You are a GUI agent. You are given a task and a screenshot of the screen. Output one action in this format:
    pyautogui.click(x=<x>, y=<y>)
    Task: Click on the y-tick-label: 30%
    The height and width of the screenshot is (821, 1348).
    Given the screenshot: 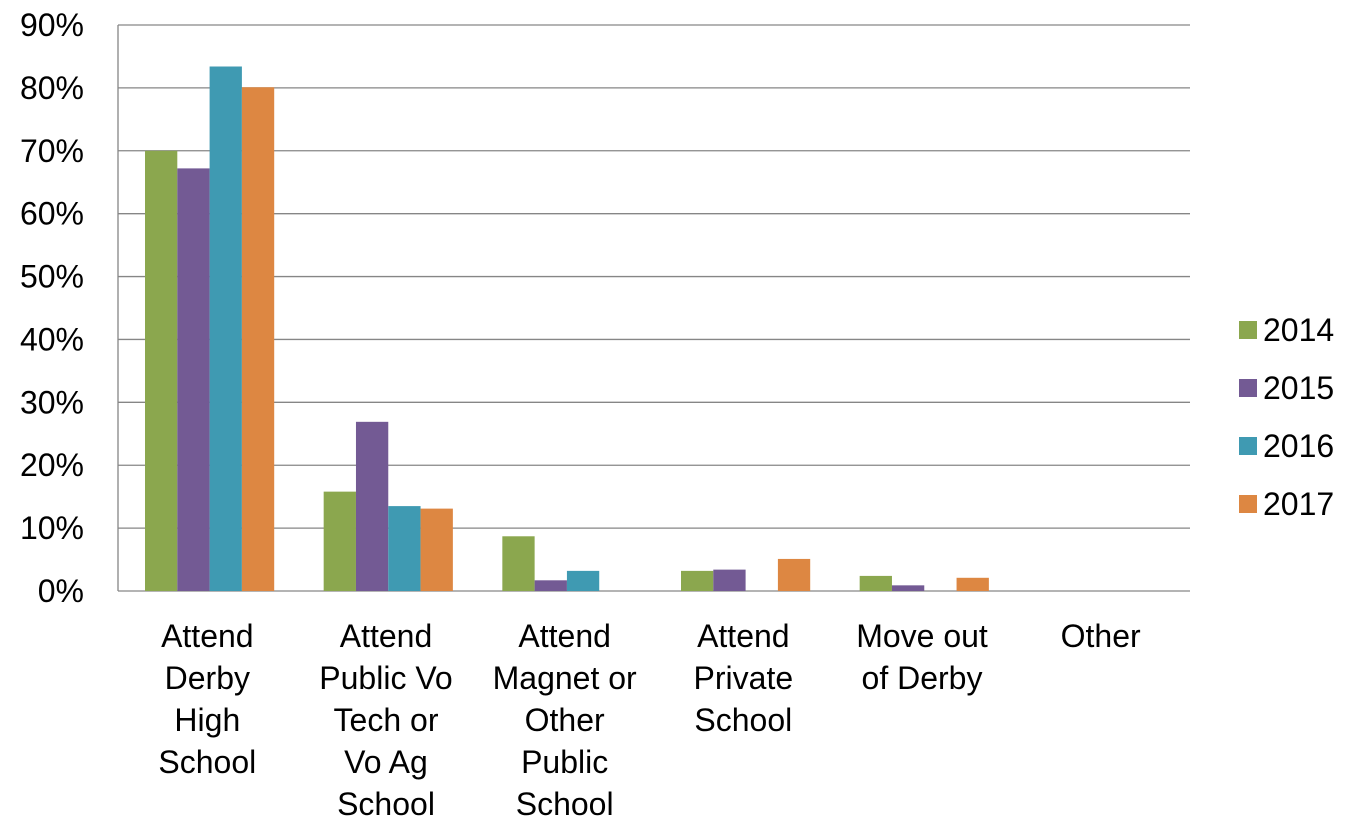 What is the action you would take?
    pyautogui.click(x=52, y=402)
    